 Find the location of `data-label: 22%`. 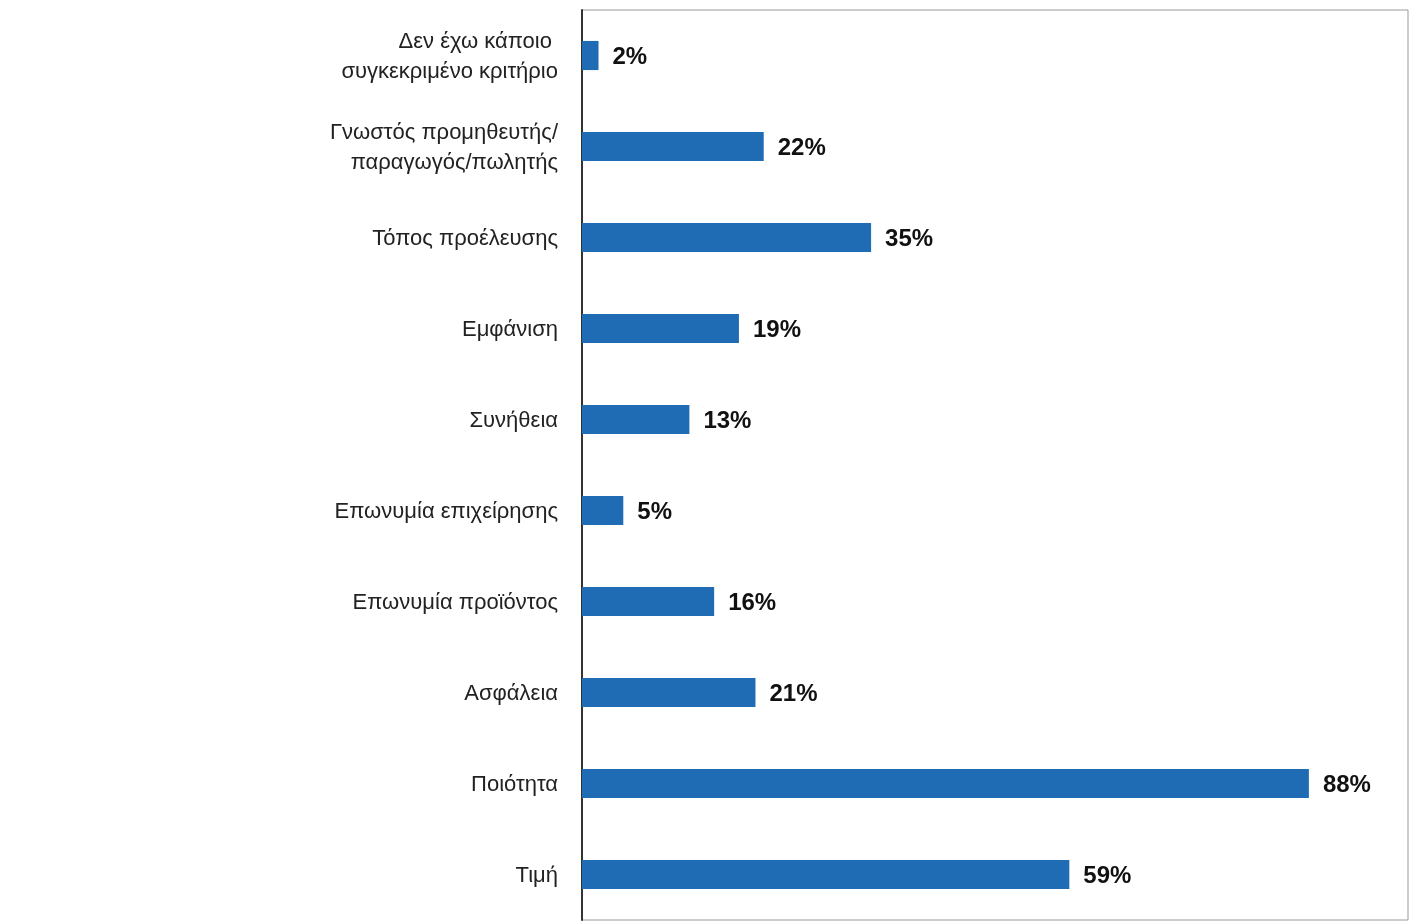

data-label: 22% is located at coordinates (801, 146).